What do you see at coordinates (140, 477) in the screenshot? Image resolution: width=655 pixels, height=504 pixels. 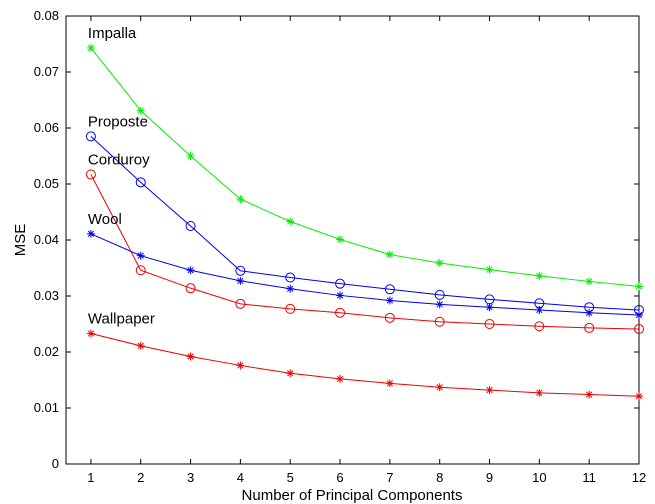 I see `x-tick-label: 2` at bounding box center [140, 477].